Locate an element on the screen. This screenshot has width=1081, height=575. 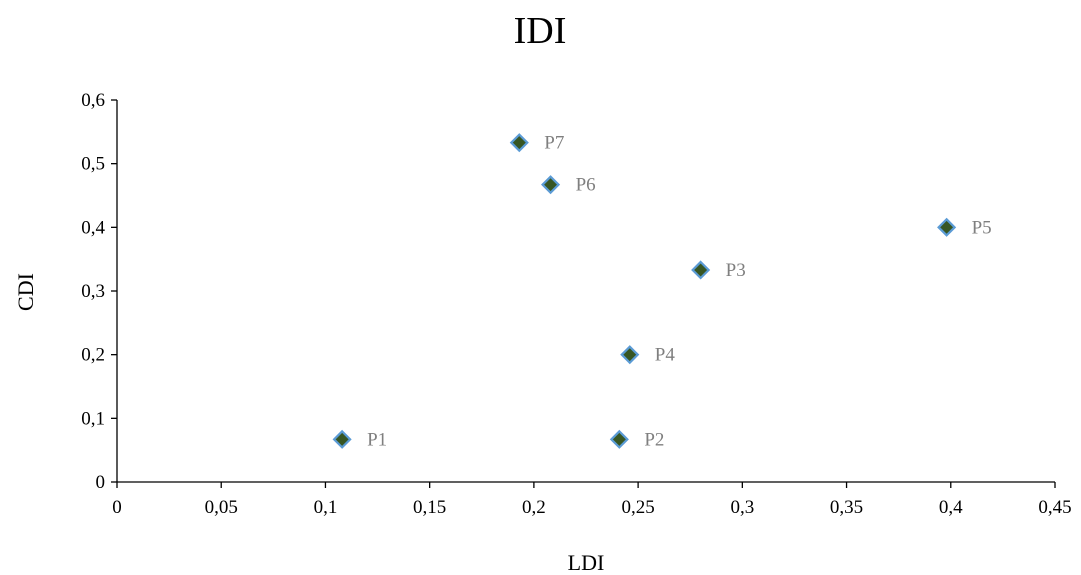
point-label: P4 is located at coordinates (665, 355).